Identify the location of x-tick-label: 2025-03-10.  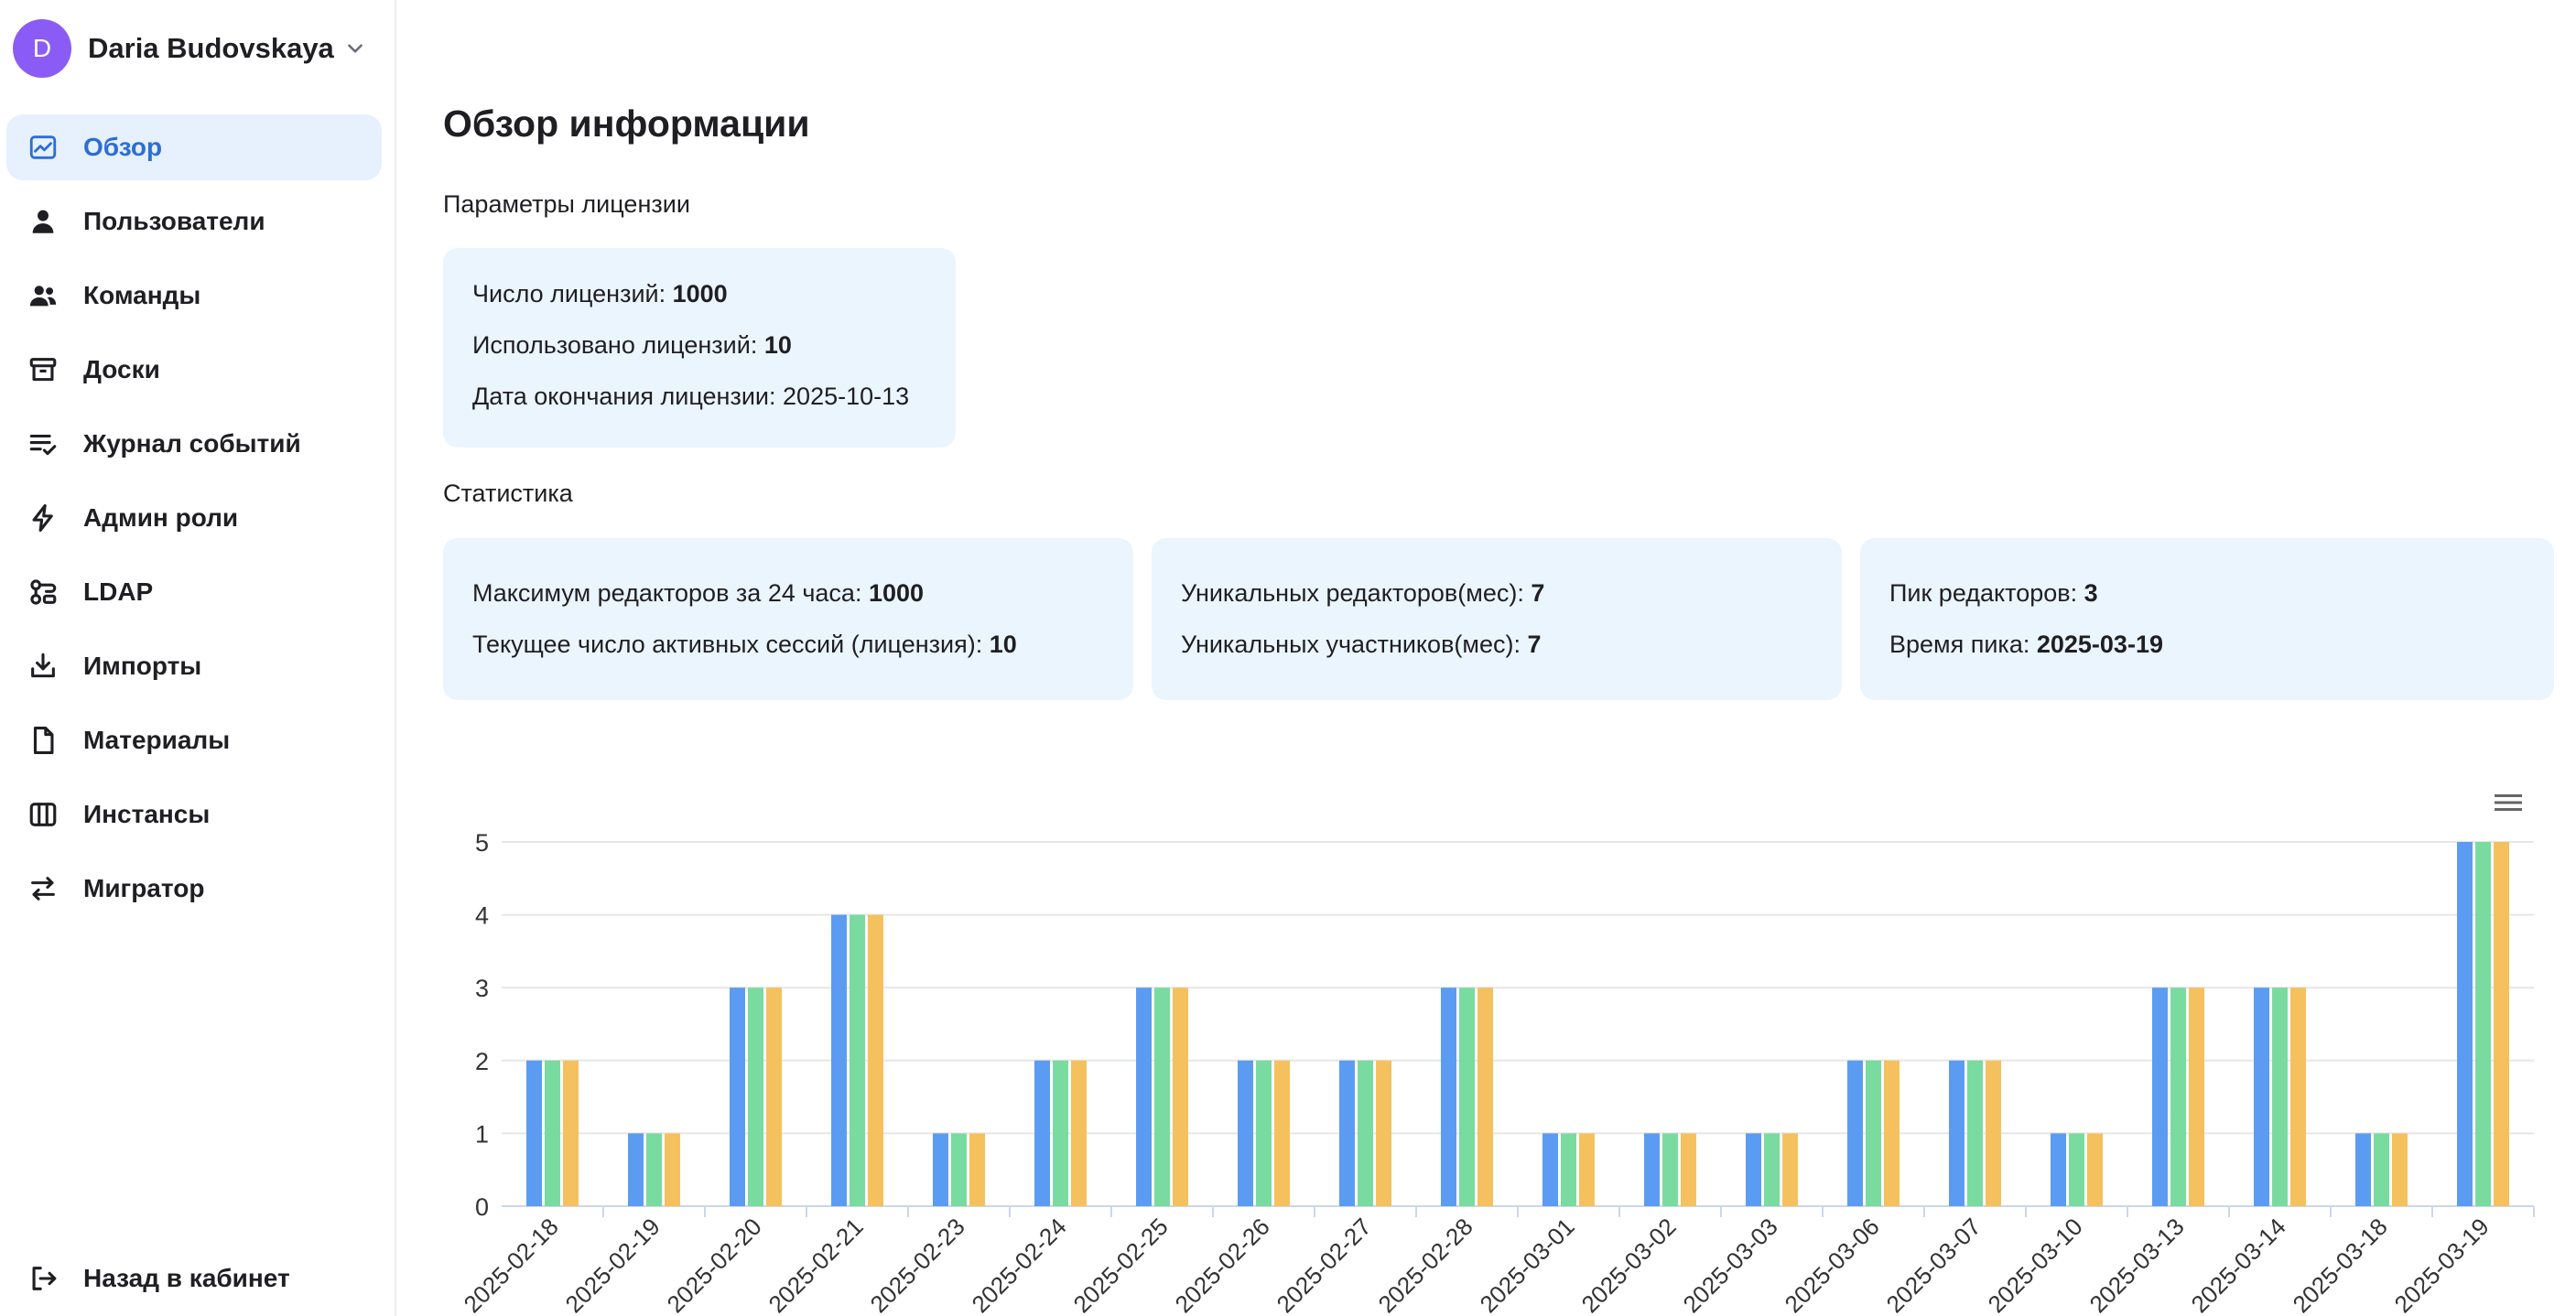
(2035, 1264).